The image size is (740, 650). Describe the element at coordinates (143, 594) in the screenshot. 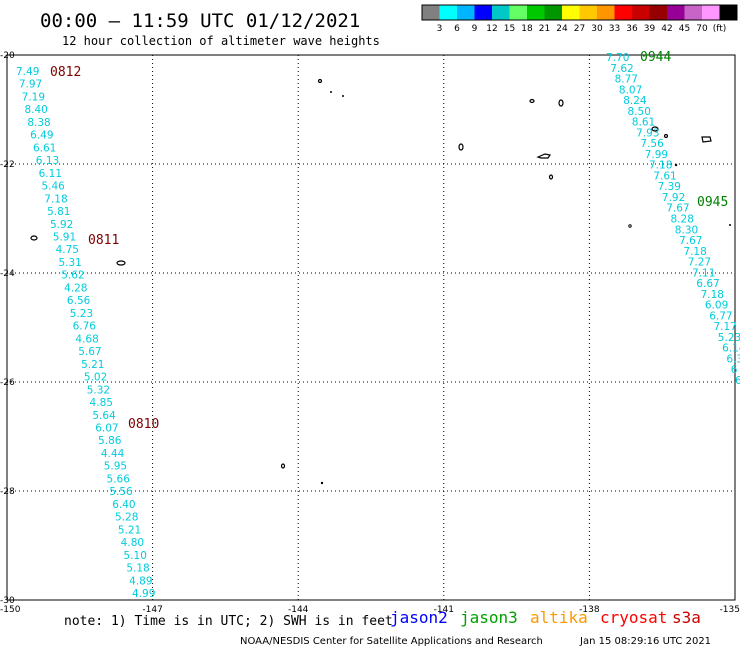

I see `wave-height-value: 4.99` at that location.